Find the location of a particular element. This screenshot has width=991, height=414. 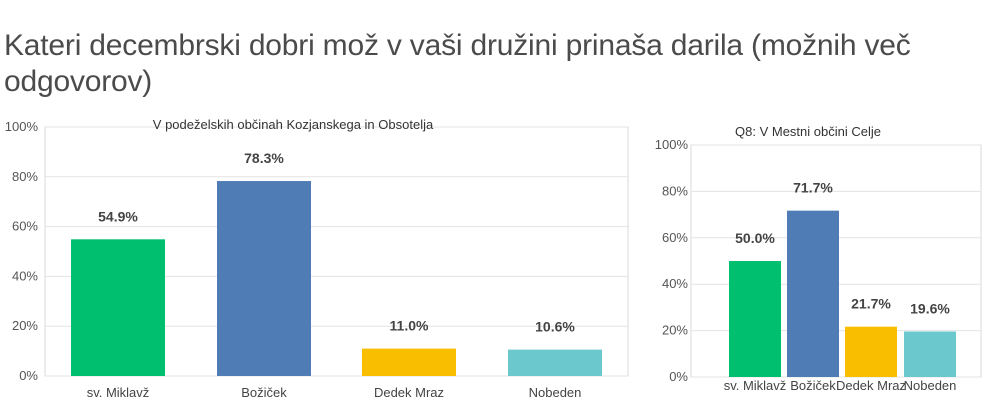

data-label: 19.6% is located at coordinates (930, 309).